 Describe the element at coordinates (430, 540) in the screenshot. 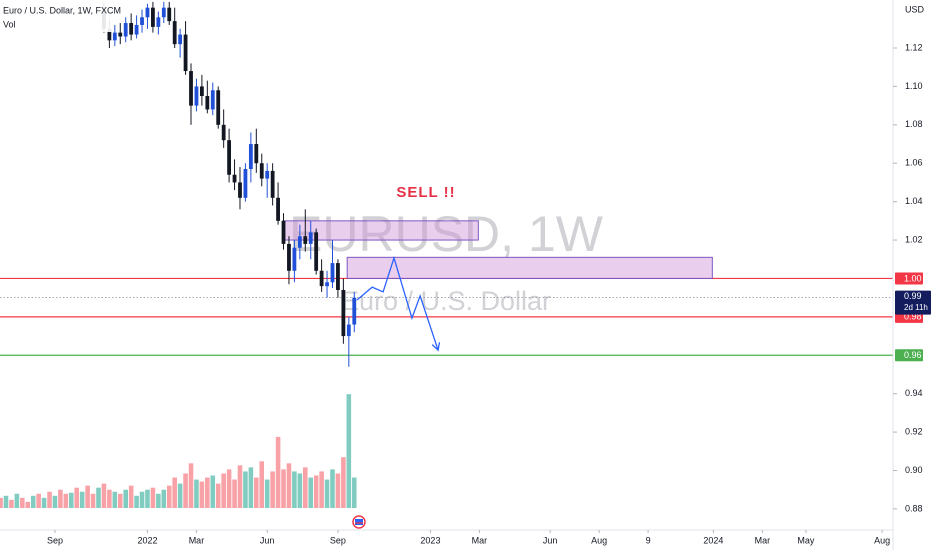

I see `x-tick-label: 2023` at that location.